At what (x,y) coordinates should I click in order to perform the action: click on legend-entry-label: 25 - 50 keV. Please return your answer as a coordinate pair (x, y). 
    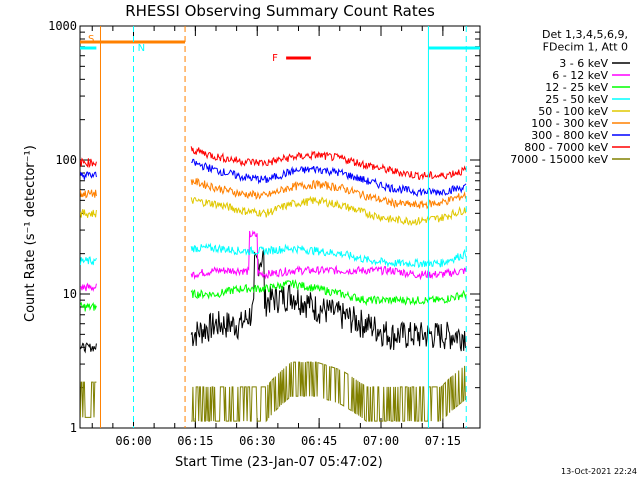
    Looking at the image, I should click on (576, 99).